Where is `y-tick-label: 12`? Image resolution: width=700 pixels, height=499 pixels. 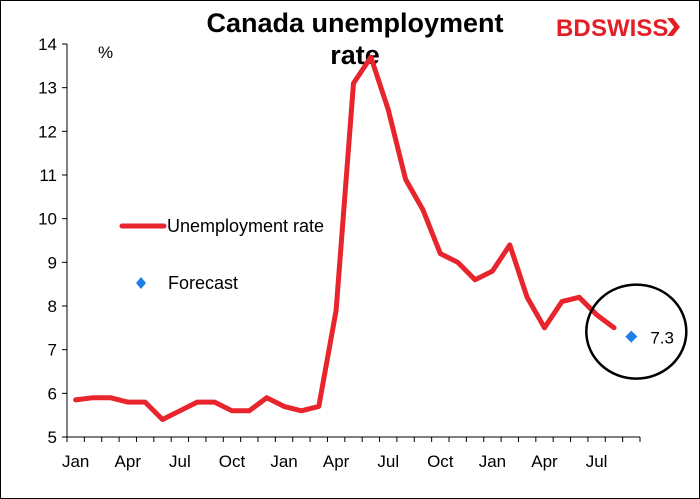
y-tick-label: 12 is located at coordinates (47, 131).